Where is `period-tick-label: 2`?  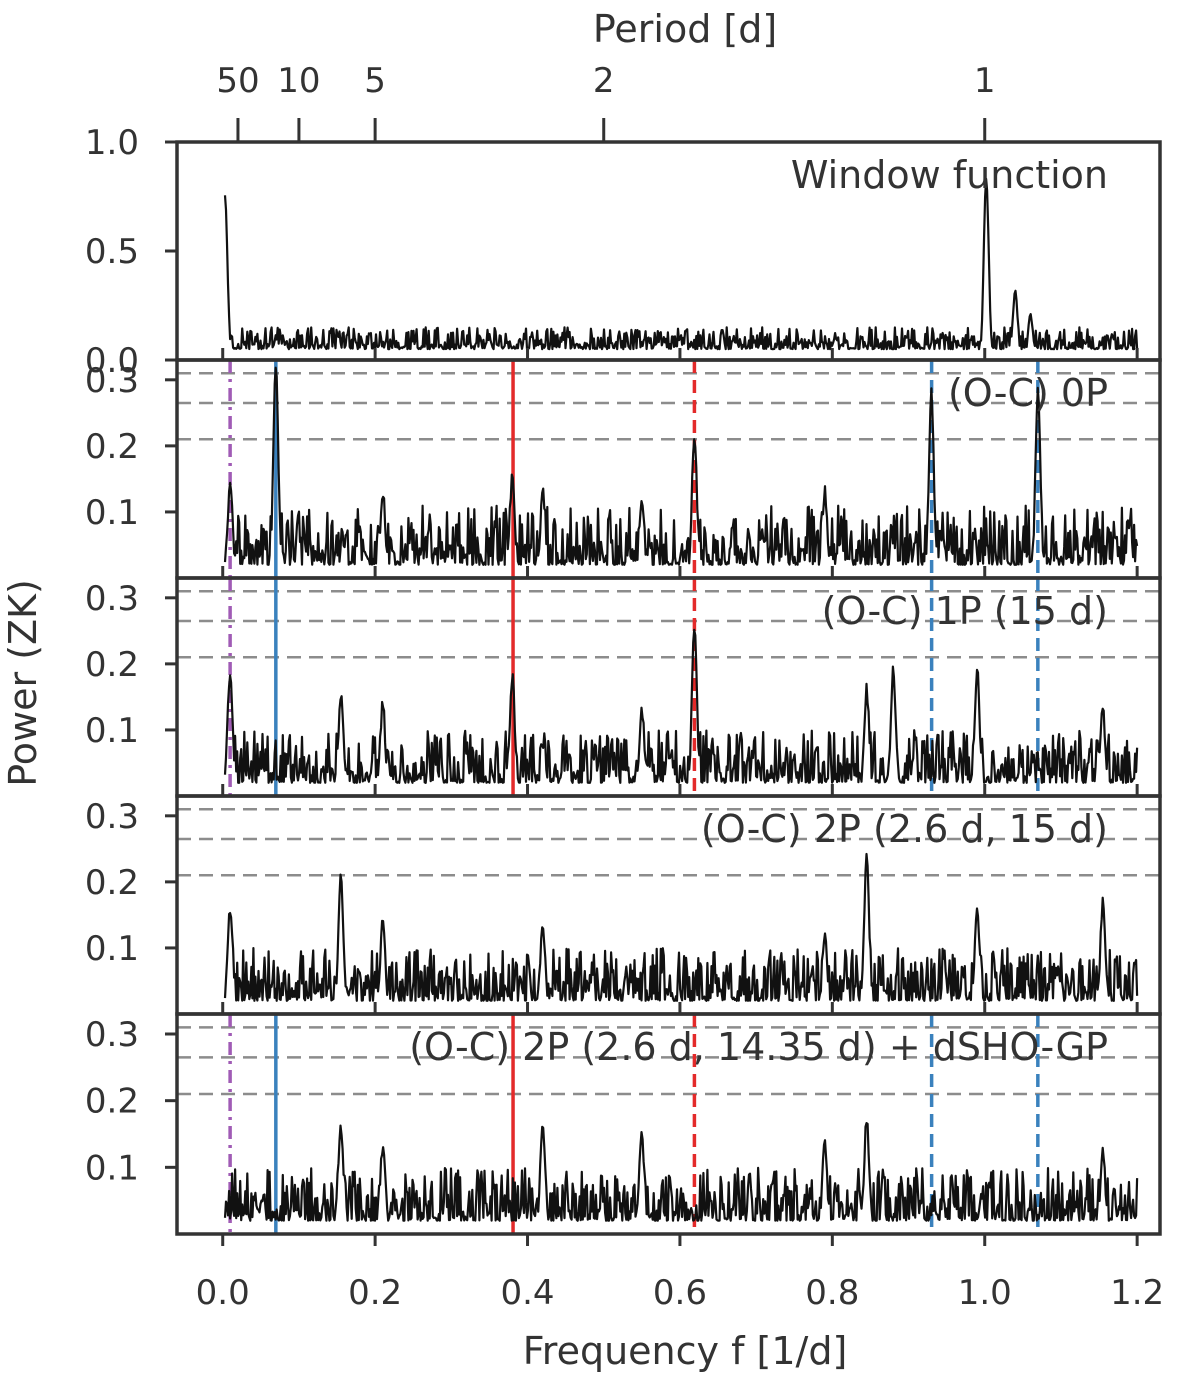
period-tick-label: 2 is located at coordinates (604, 81).